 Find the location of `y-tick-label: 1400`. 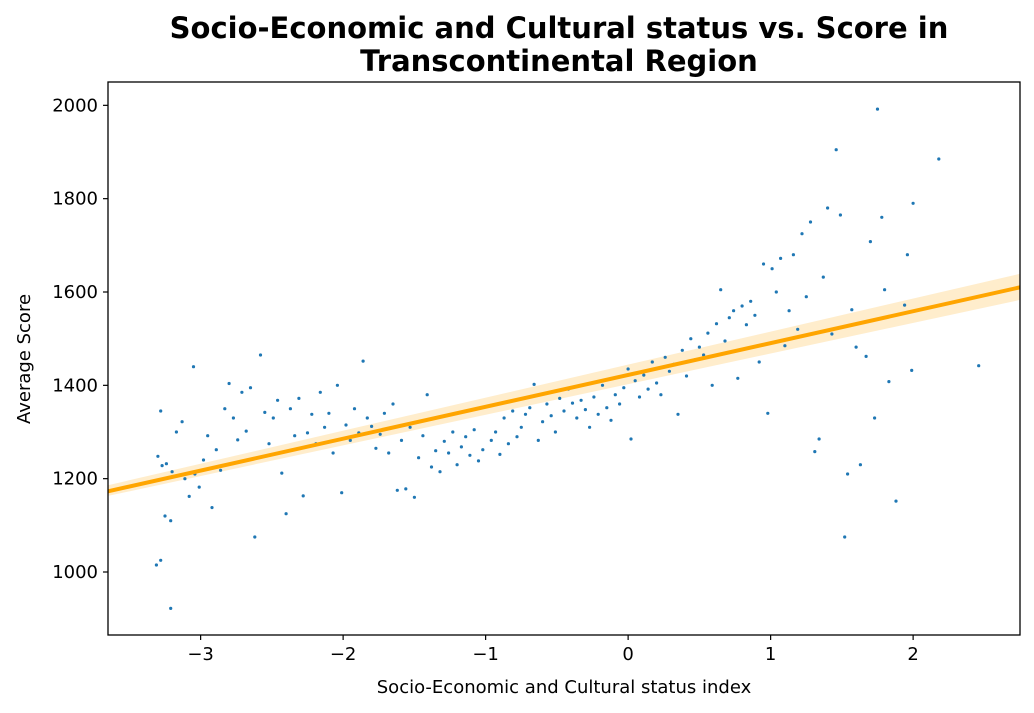

y-tick-label: 1400 is located at coordinates (75, 385).